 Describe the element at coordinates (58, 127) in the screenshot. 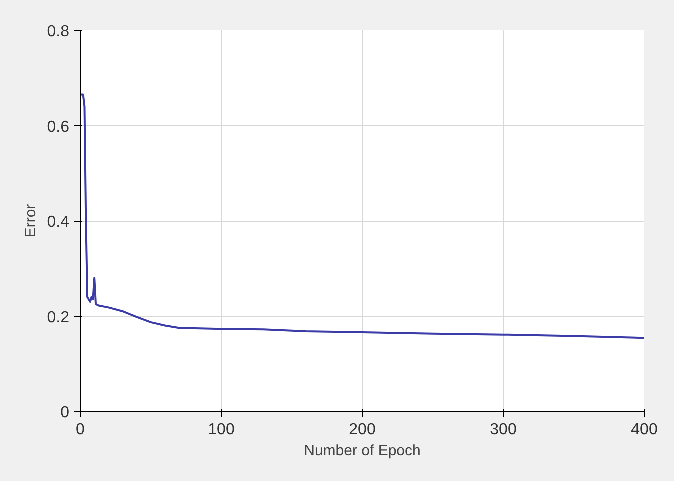

I see `y-tick-label: 0.6` at that location.